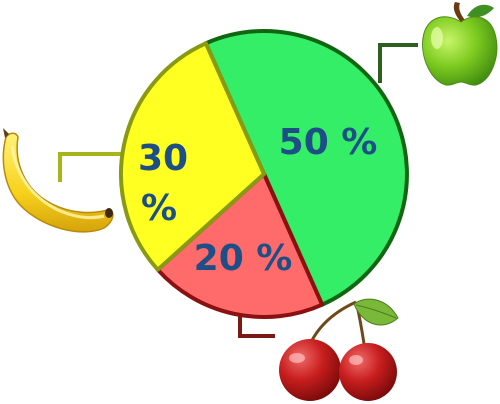 This screenshot has width=500, height=404. I want to click on svg-text: 30, so click(163, 158).